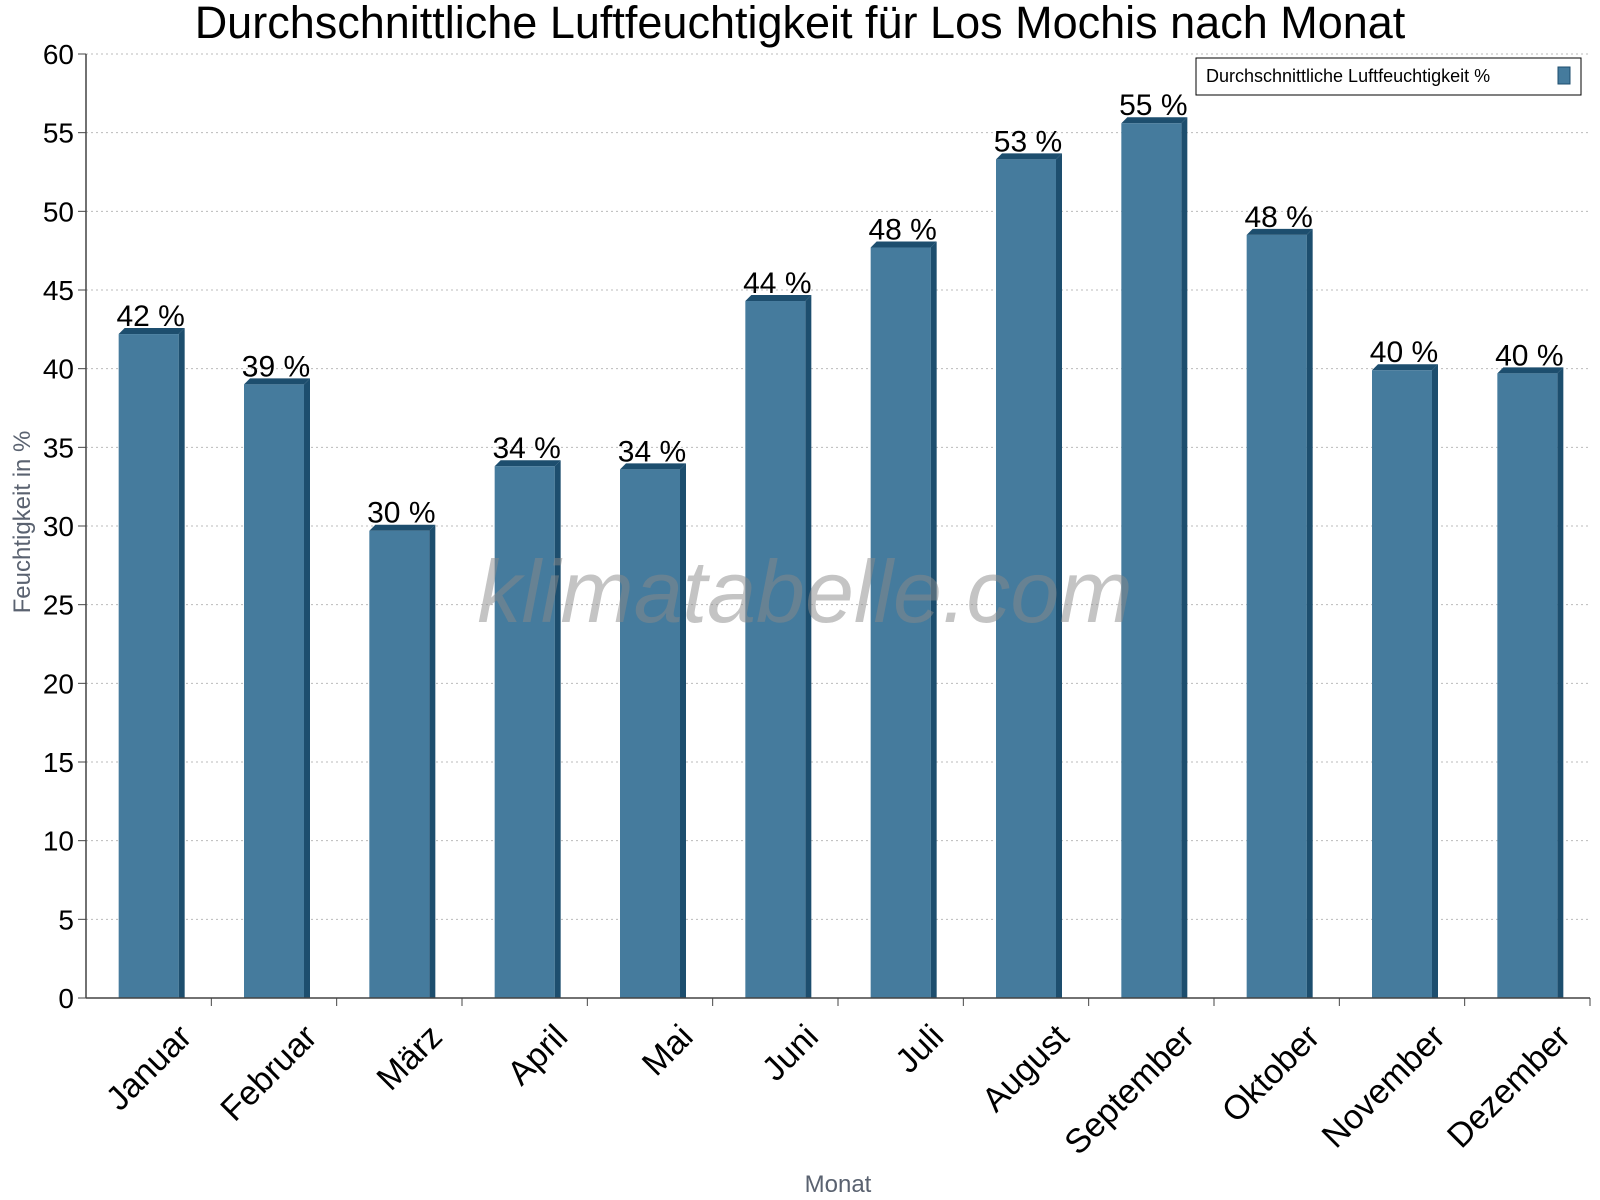 This screenshot has height=1200, width=1600. What do you see at coordinates (58, 211) in the screenshot?
I see `y-tick-label: 50` at bounding box center [58, 211].